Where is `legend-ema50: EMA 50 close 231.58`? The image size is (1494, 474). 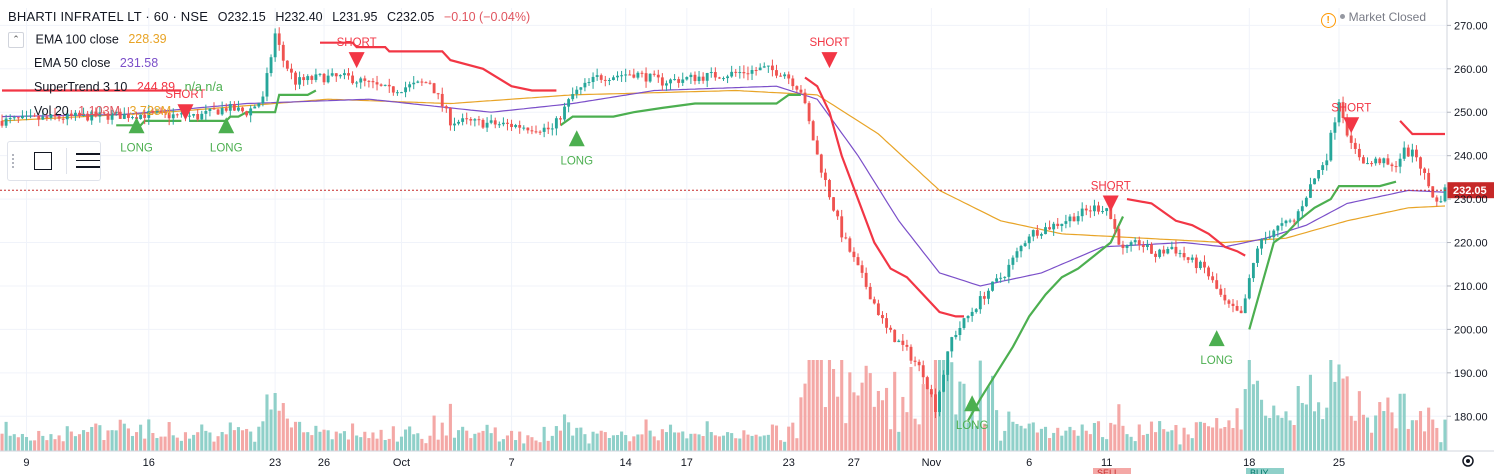 legend-ema50: EMA 50 close 231.58 is located at coordinates (96, 63).